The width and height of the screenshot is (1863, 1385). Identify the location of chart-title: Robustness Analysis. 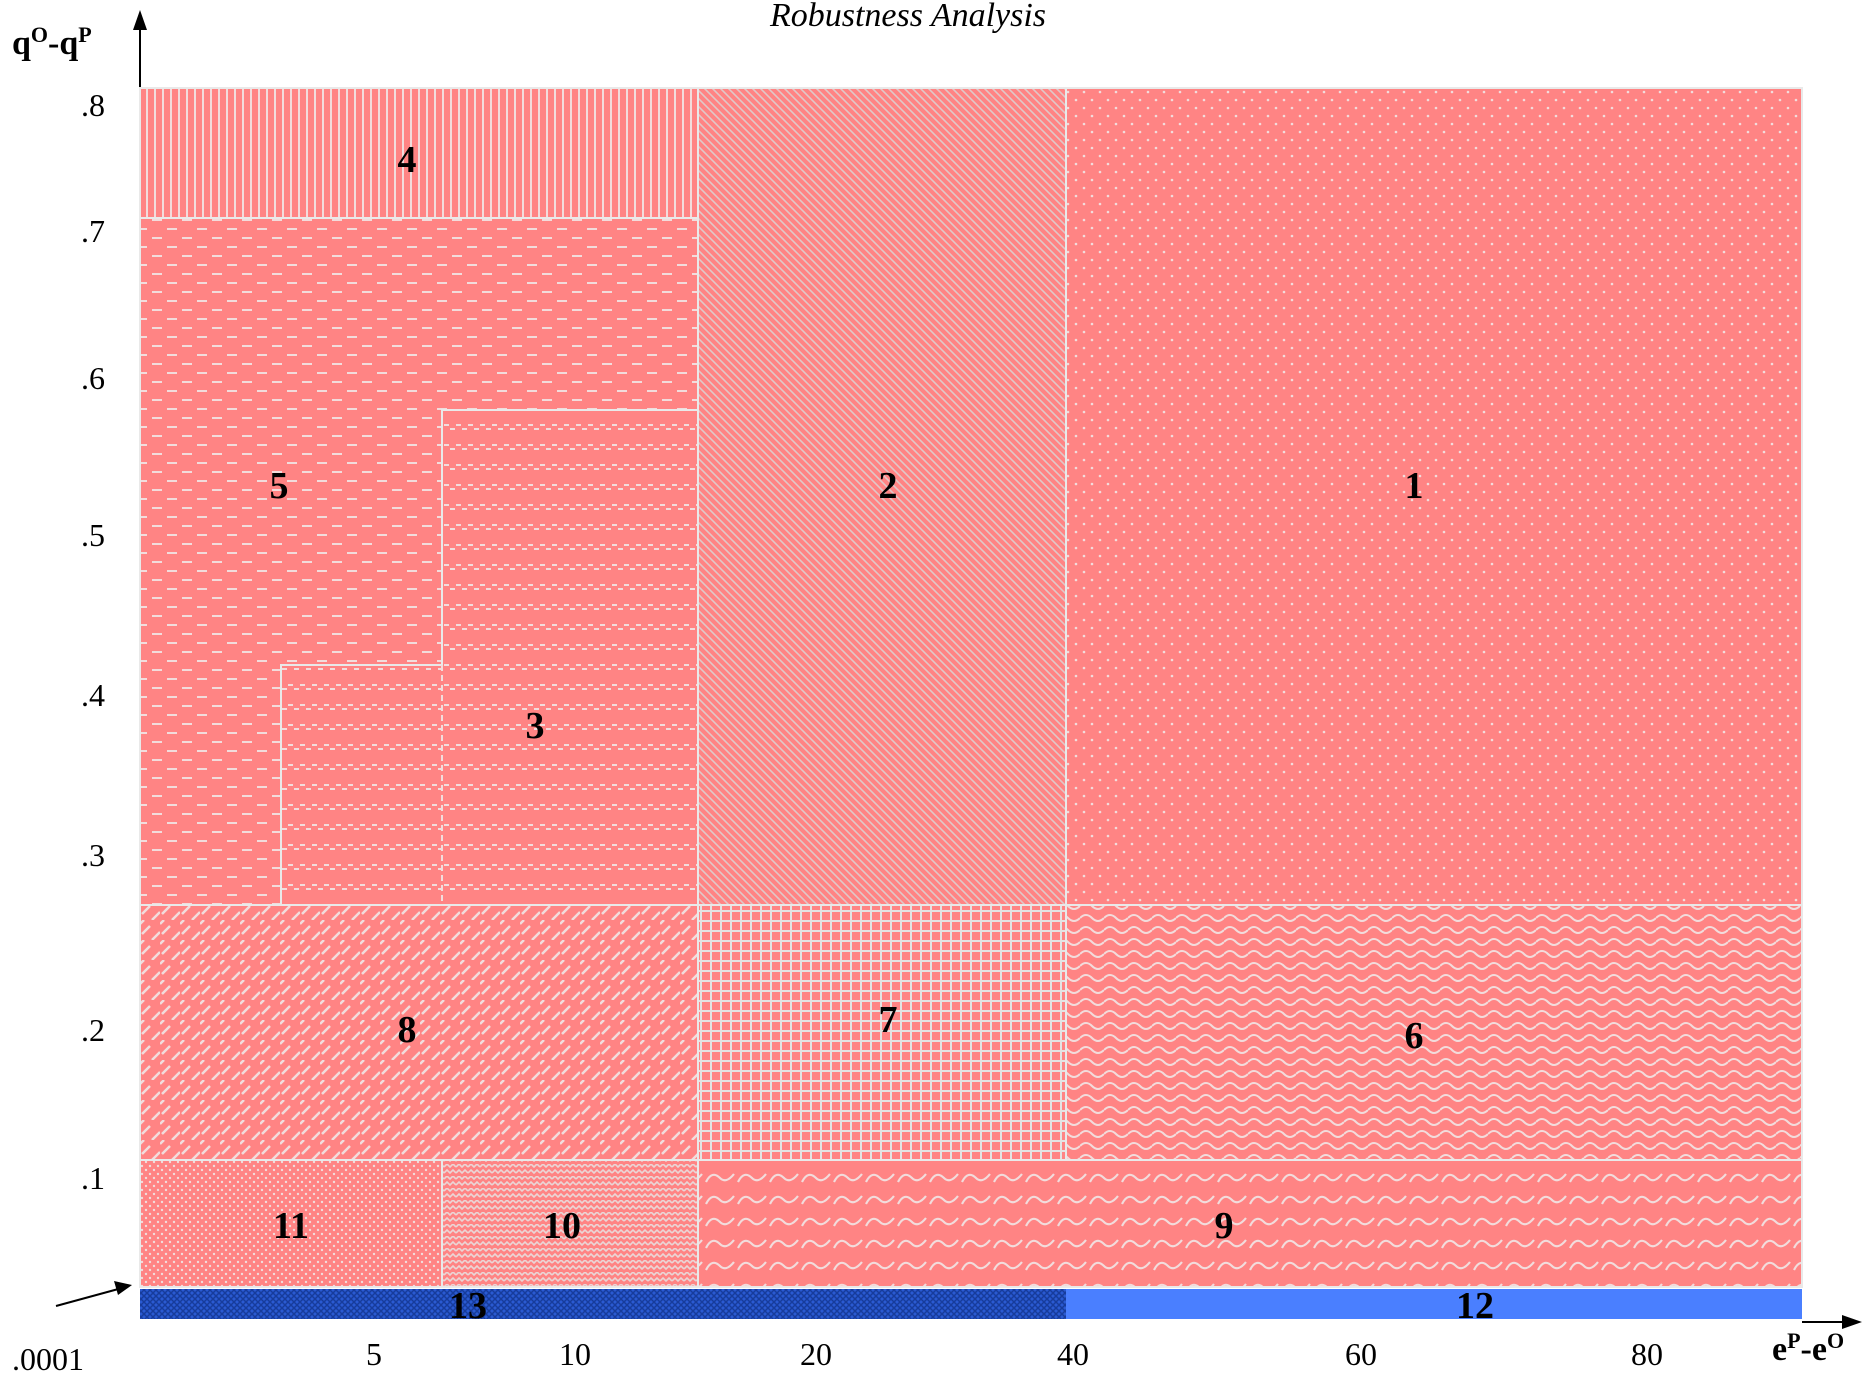
(907, 17).